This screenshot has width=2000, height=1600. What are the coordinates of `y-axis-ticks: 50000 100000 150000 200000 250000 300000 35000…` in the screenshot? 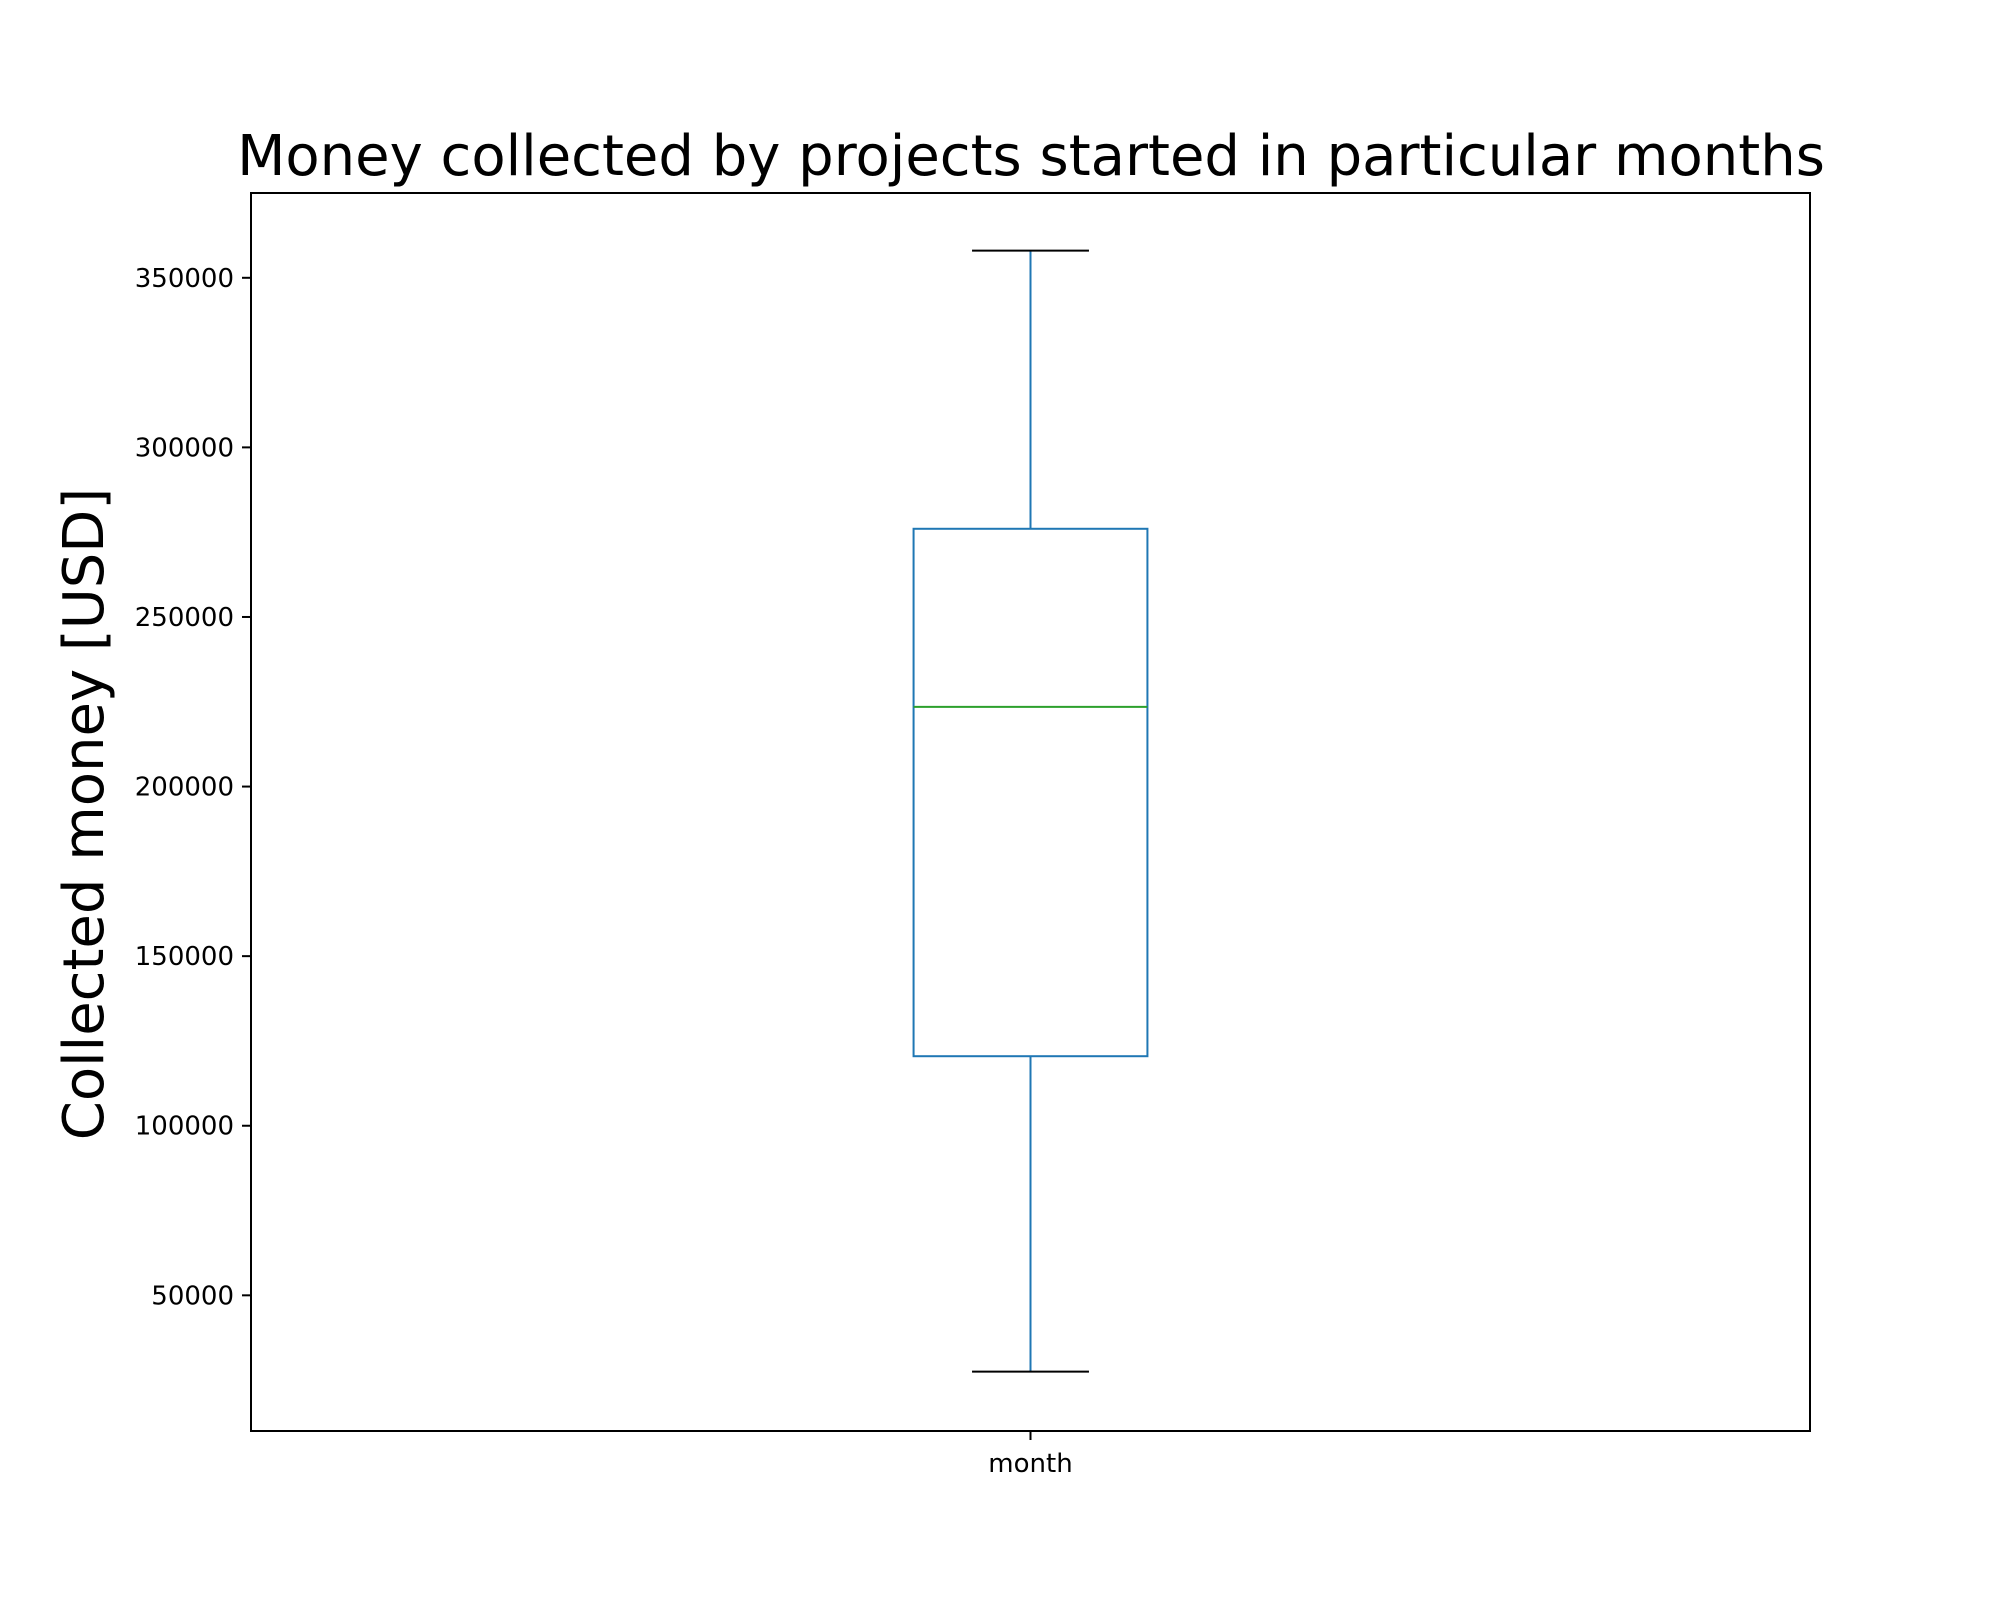 It's located at (193, 787).